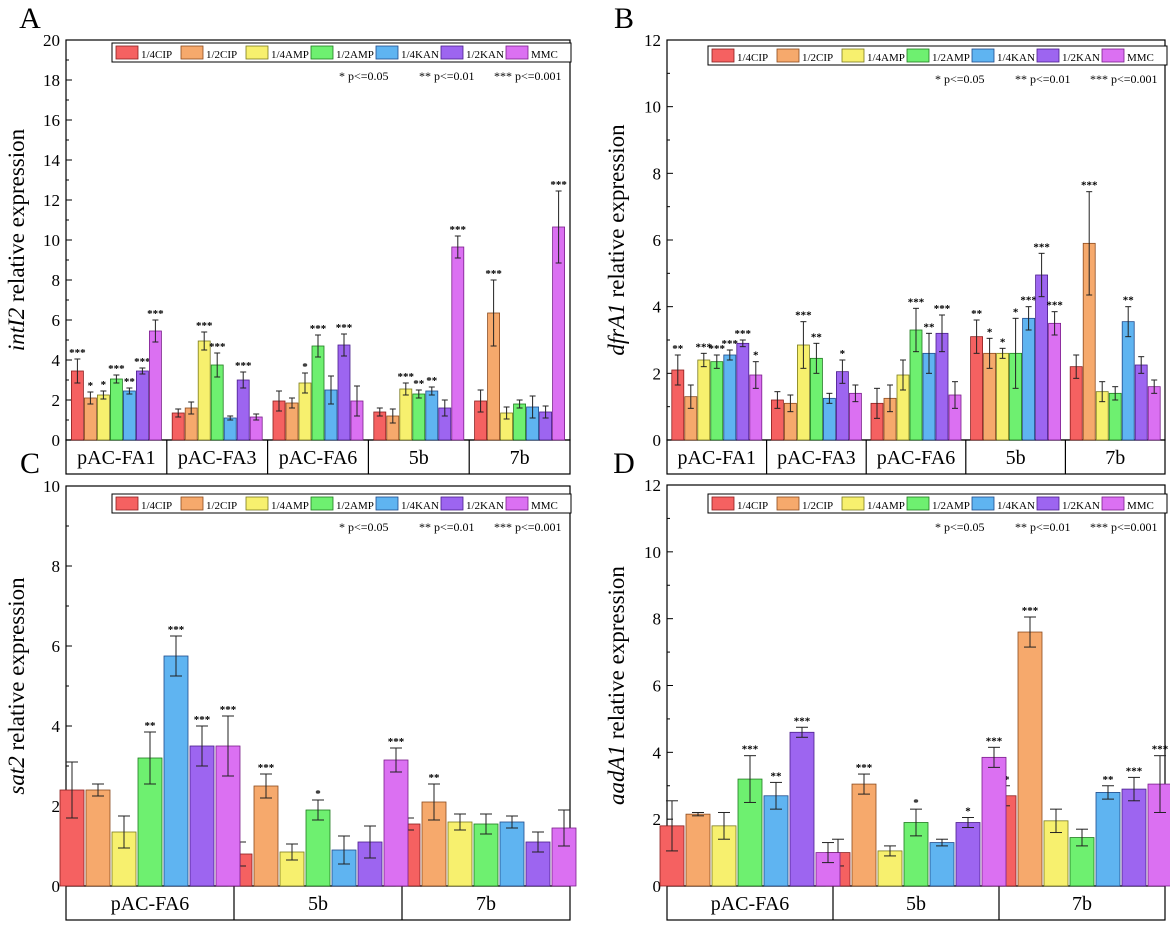  Describe the element at coordinates (16, 686) in the screenshot. I see `y-axis-label: sat2 relative expression` at that location.